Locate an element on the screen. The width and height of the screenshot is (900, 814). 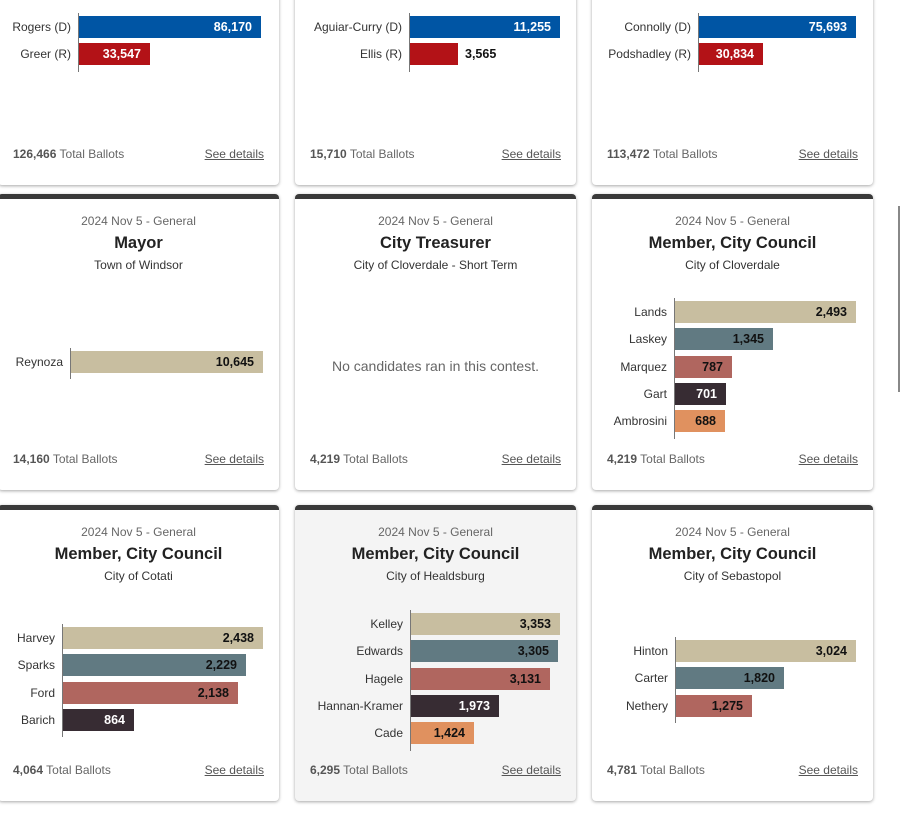
candidate-row: Harvey 2,438 is located at coordinates (139, 638).